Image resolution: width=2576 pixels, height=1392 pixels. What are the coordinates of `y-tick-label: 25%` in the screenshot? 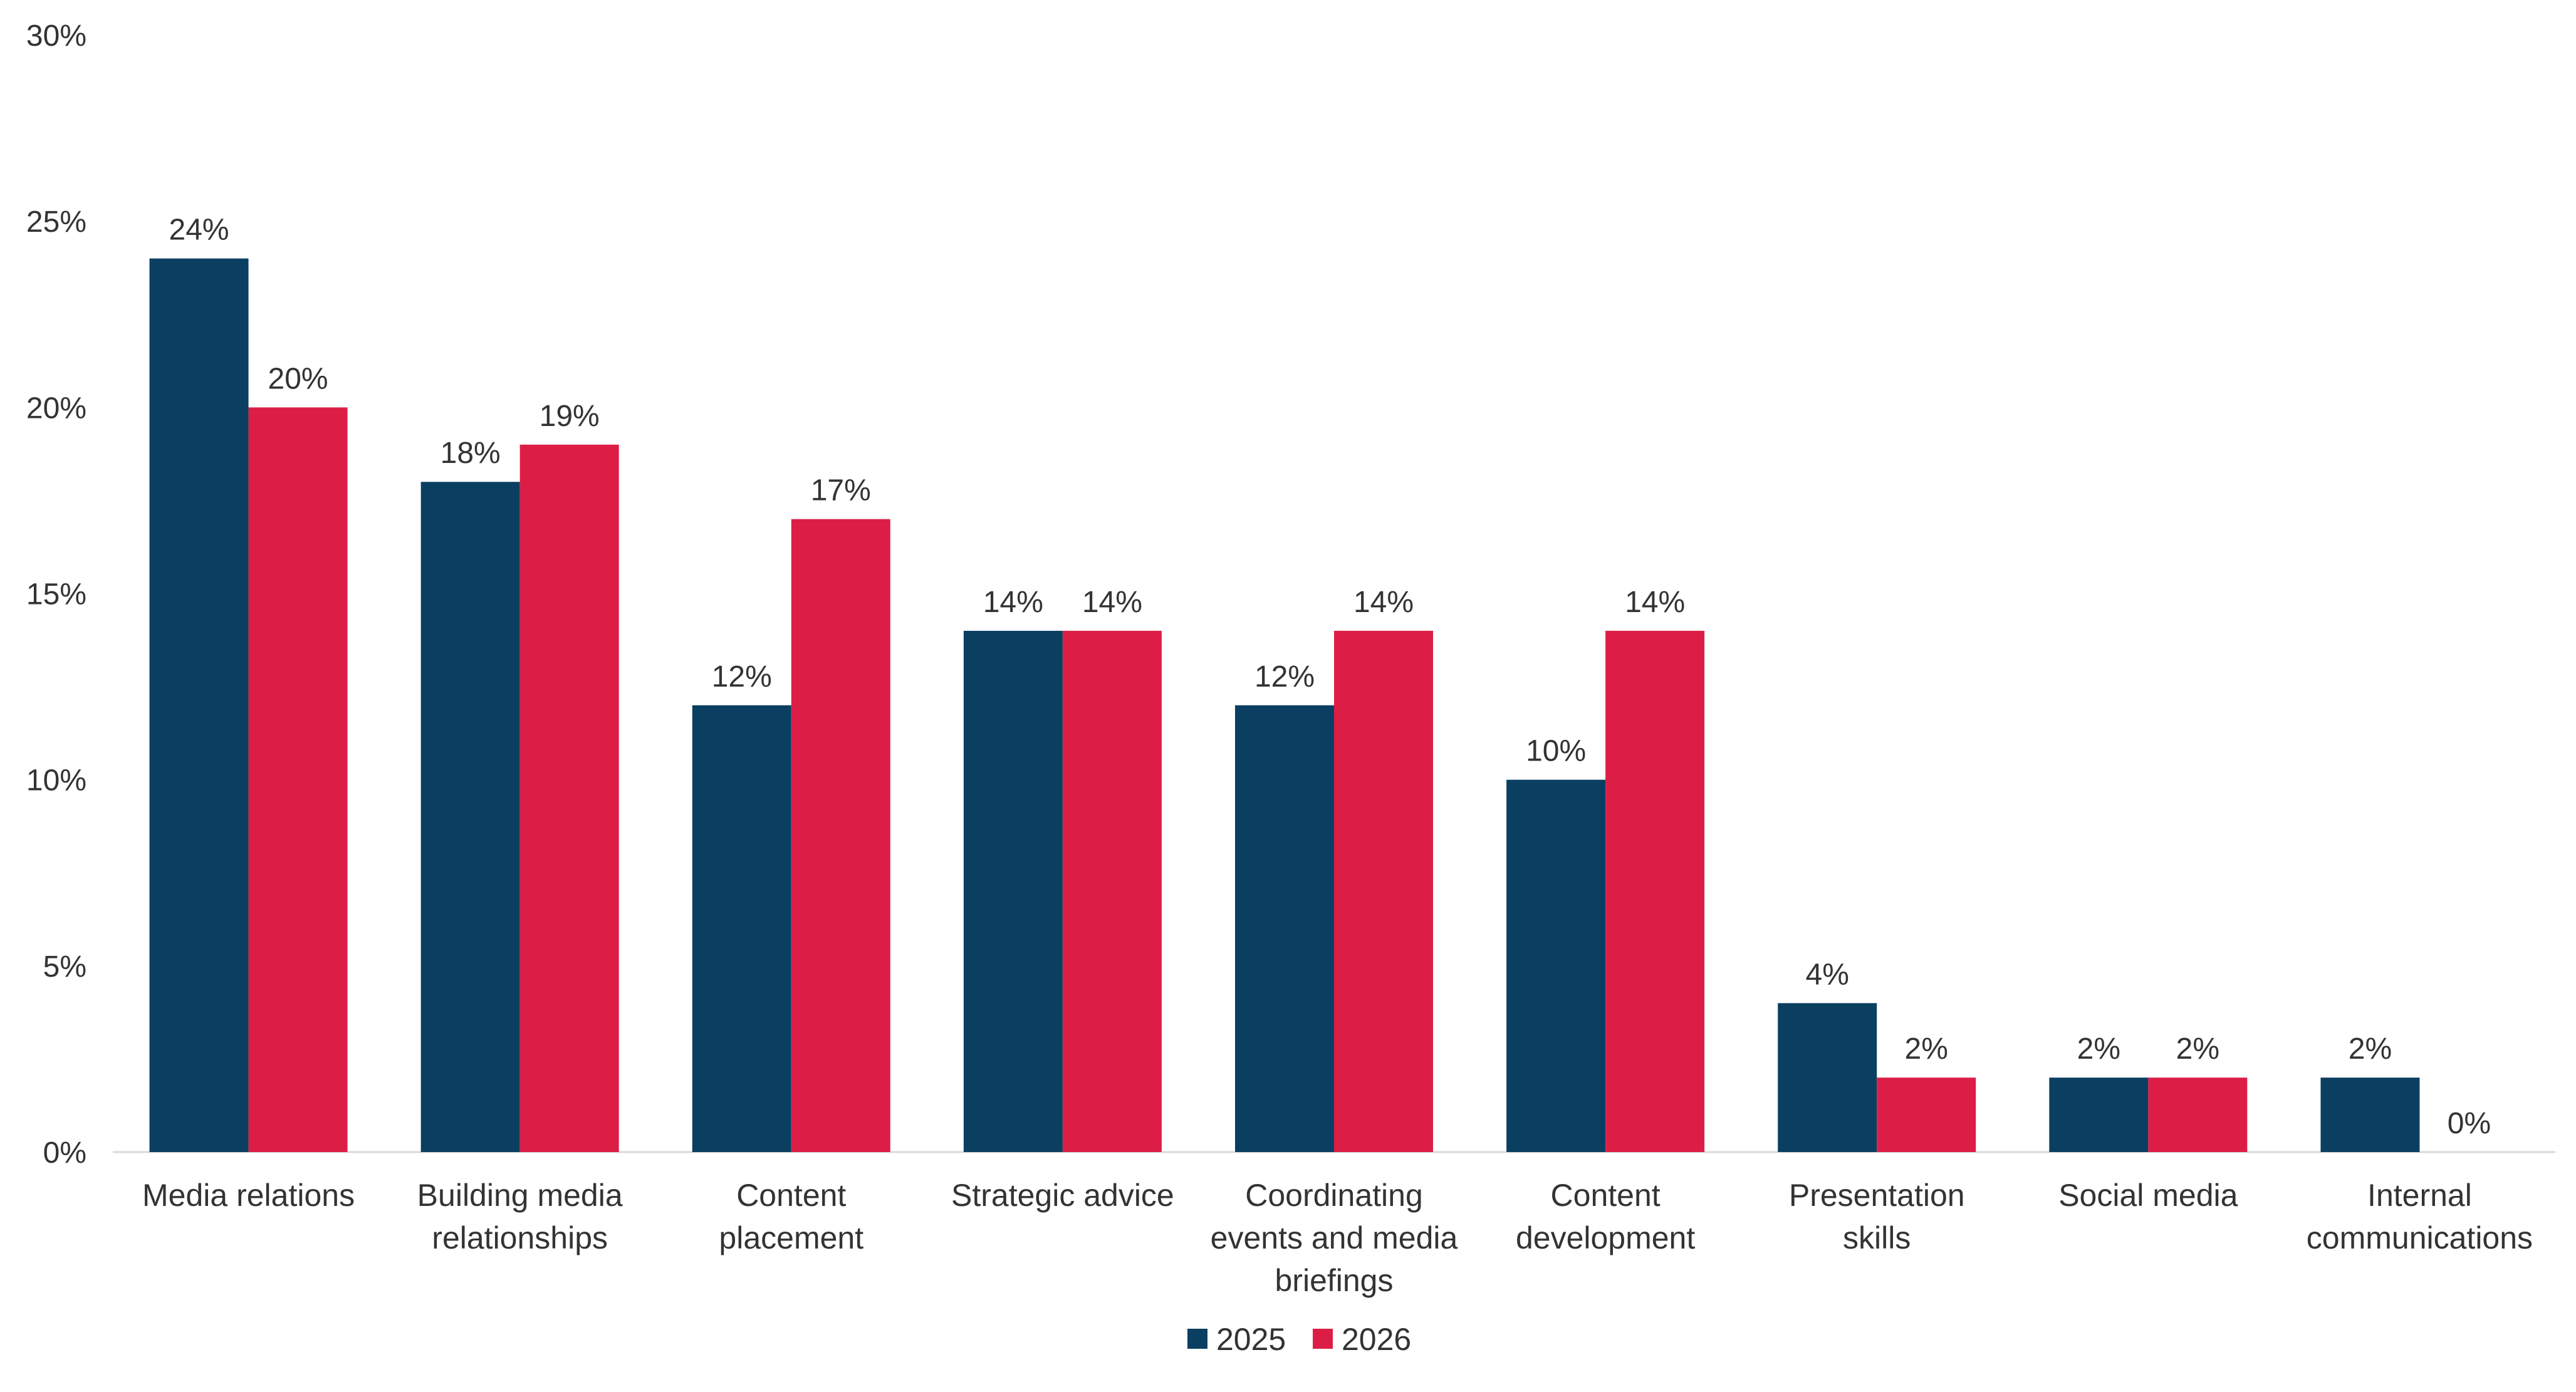 It's located at (56, 222).